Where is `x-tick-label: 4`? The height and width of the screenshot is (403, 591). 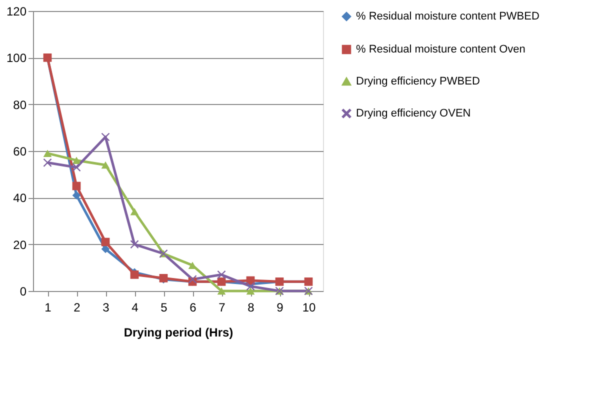
x-tick-label: 4 is located at coordinates (135, 307).